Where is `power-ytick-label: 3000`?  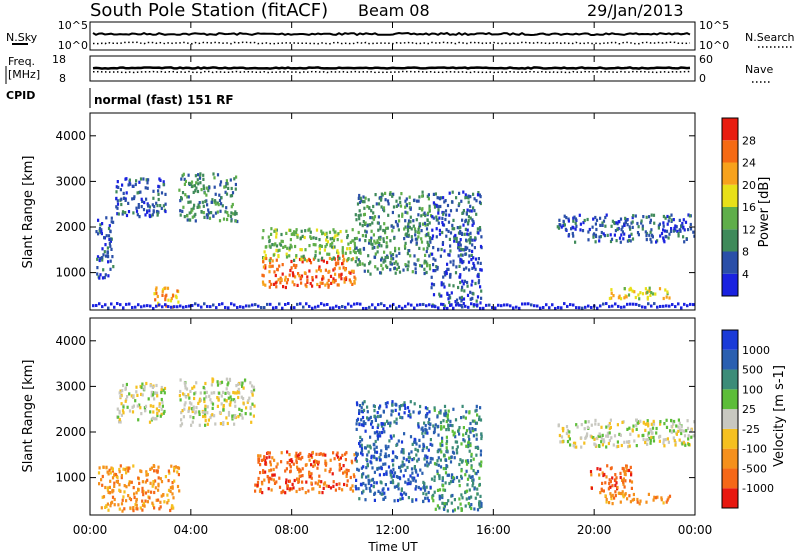
power-ytick-label: 3000 is located at coordinates (70, 181).